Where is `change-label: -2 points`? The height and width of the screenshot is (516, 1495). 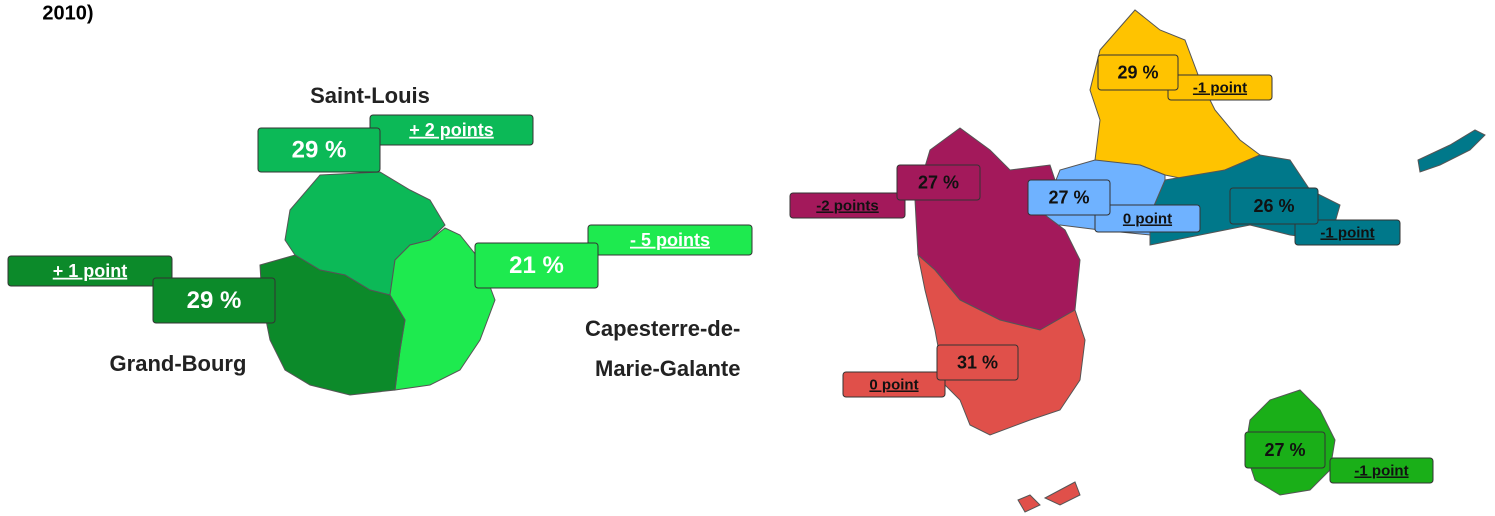 change-label: -2 points is located at coordinates (847, 205).